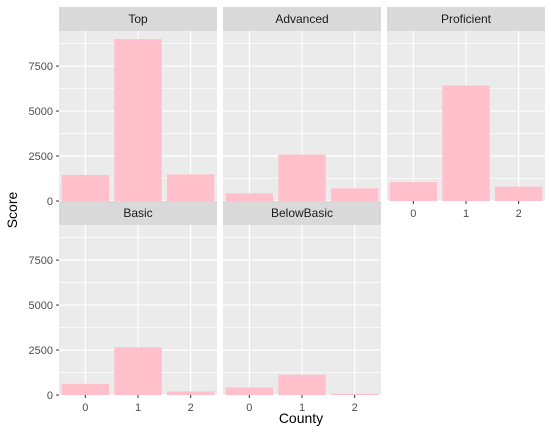 The image size is (551, 433). I want to click on y-axis-title: Score, so click(12, 210).